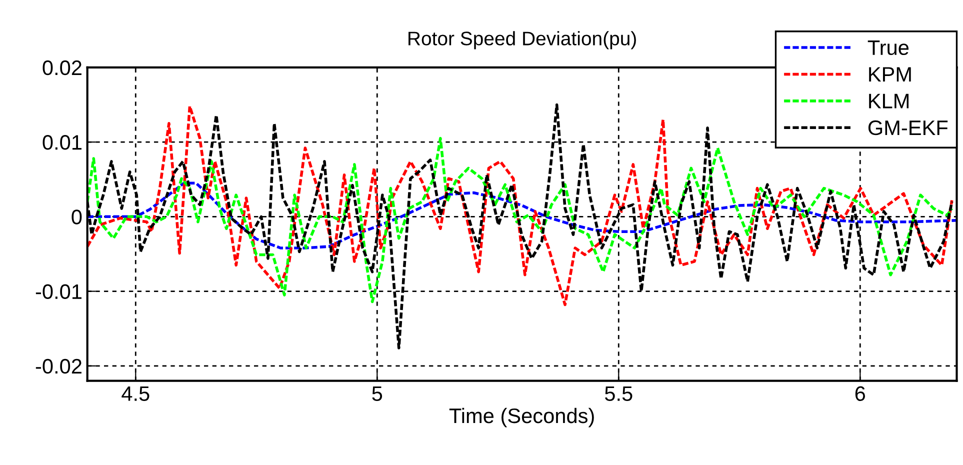 This screenshot has height=465, width=963. I want to click on legend-label: True, so click(888, 48).